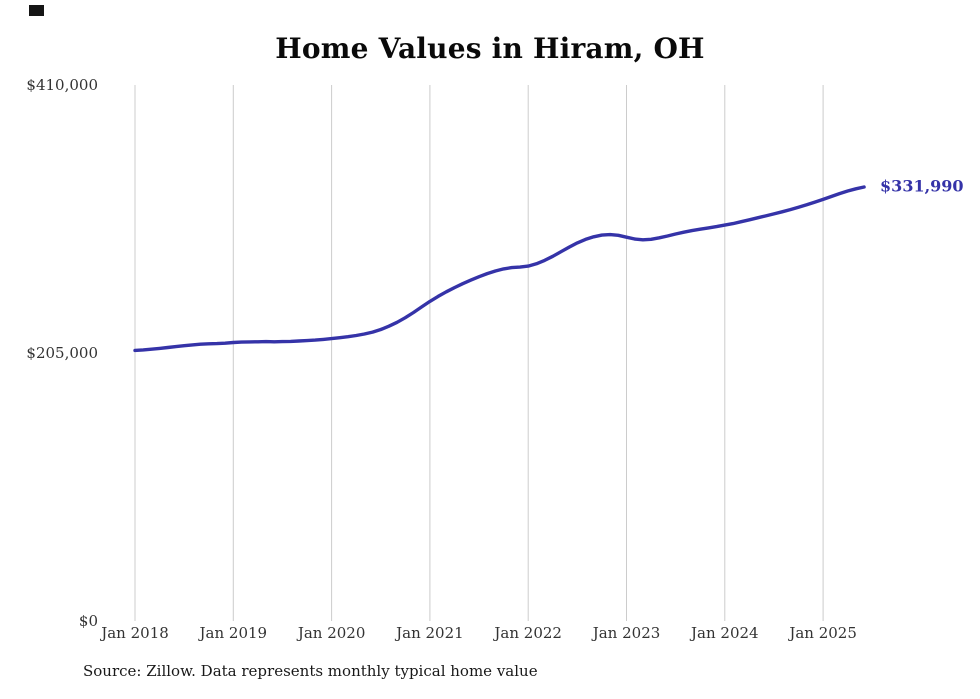 Image resolution: width=980 pixels, height=699 pixels. Describe the element at coordinates (490, 48) in the screenshot. I see `chart-title: Home Values in Hiram, OH` at that location.